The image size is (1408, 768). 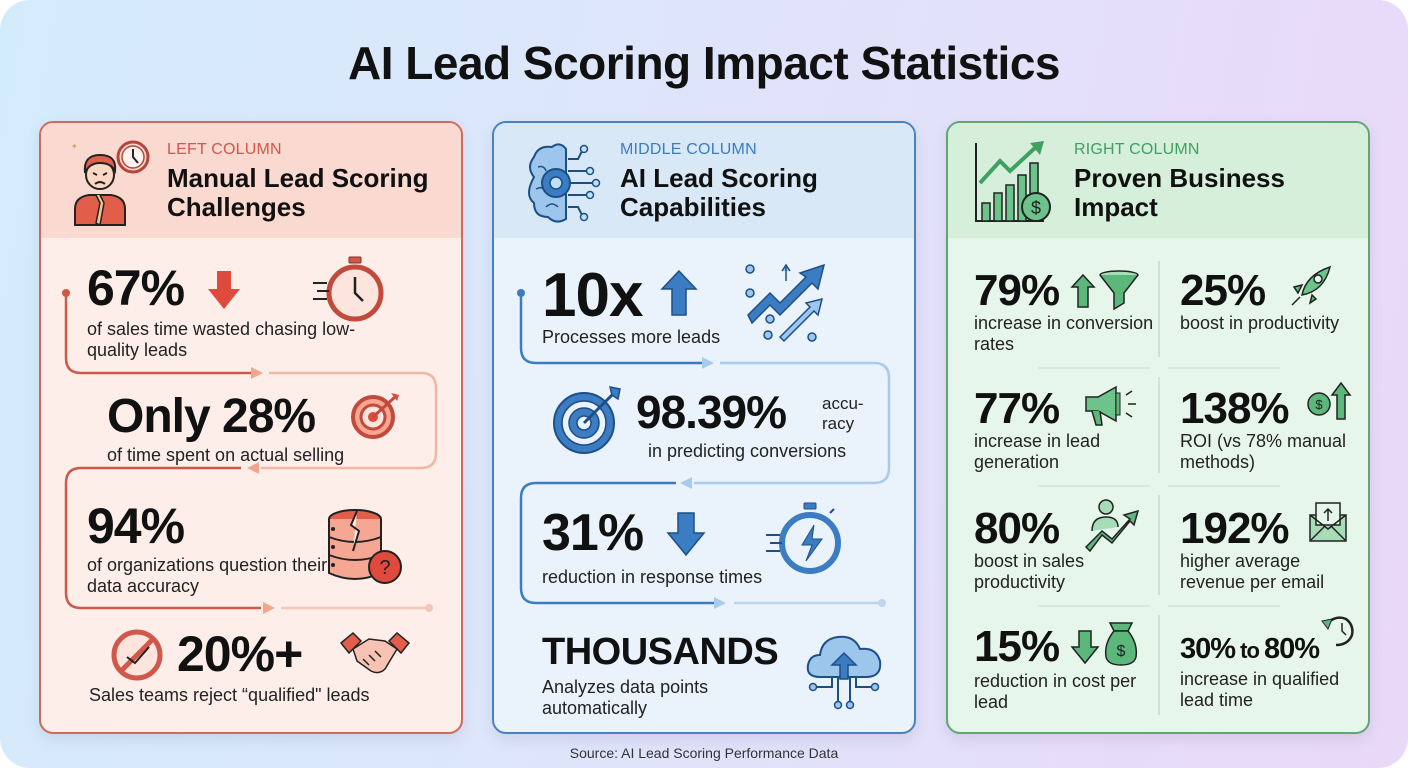 What do you see at coordinates (1013, 181) in the screenshot?
I see `growth-chart-dollar-icon: $` at bounding box center [1013, 181].